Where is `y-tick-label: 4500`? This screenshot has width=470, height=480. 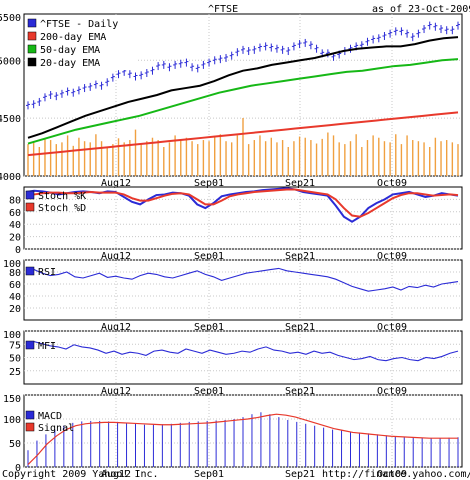
y-tick-label: 4500 is located at coordinates (10, 119).